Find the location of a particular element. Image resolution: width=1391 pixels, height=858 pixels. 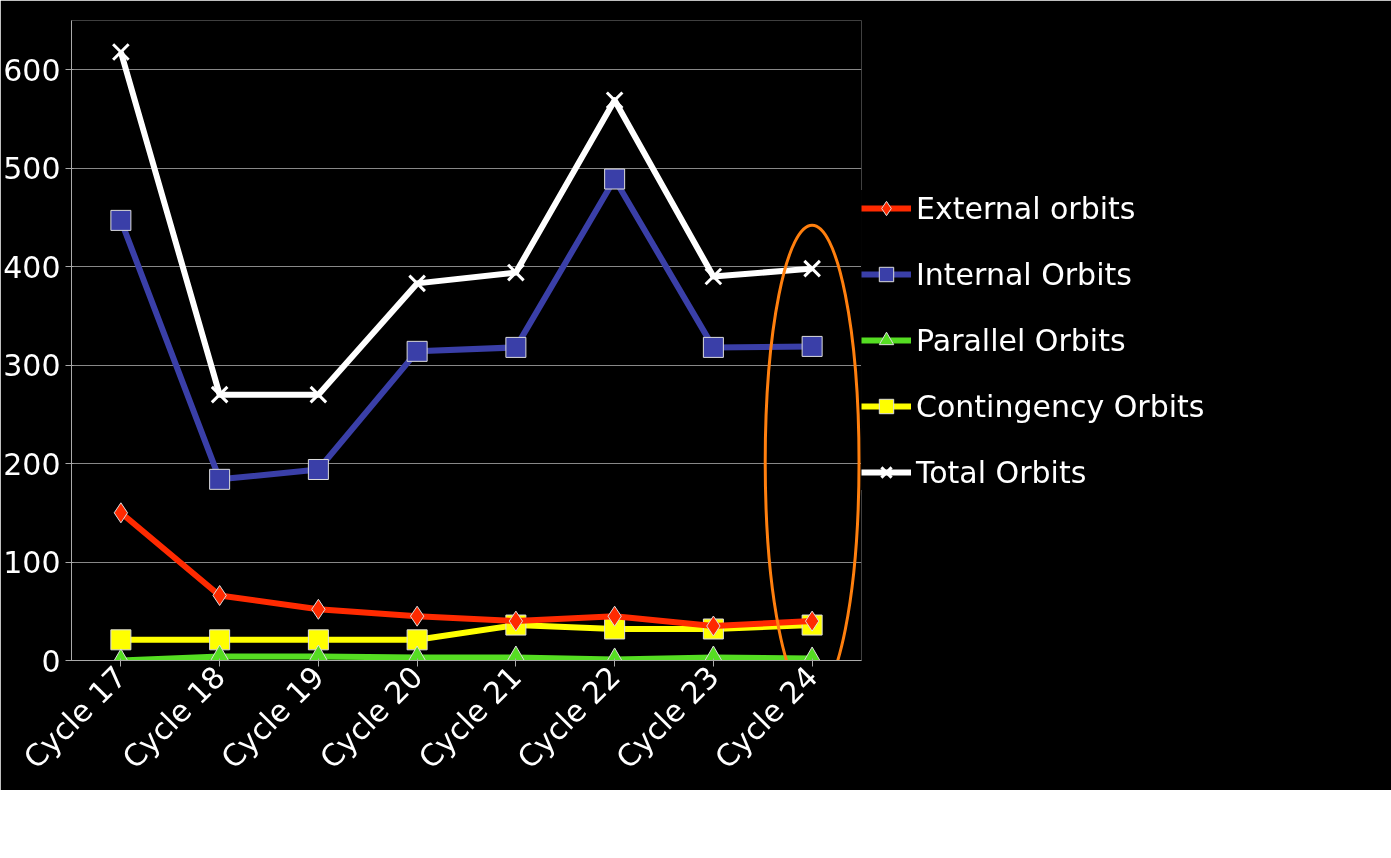

y-tick-label: 200 is located at coordinates (32, 464).